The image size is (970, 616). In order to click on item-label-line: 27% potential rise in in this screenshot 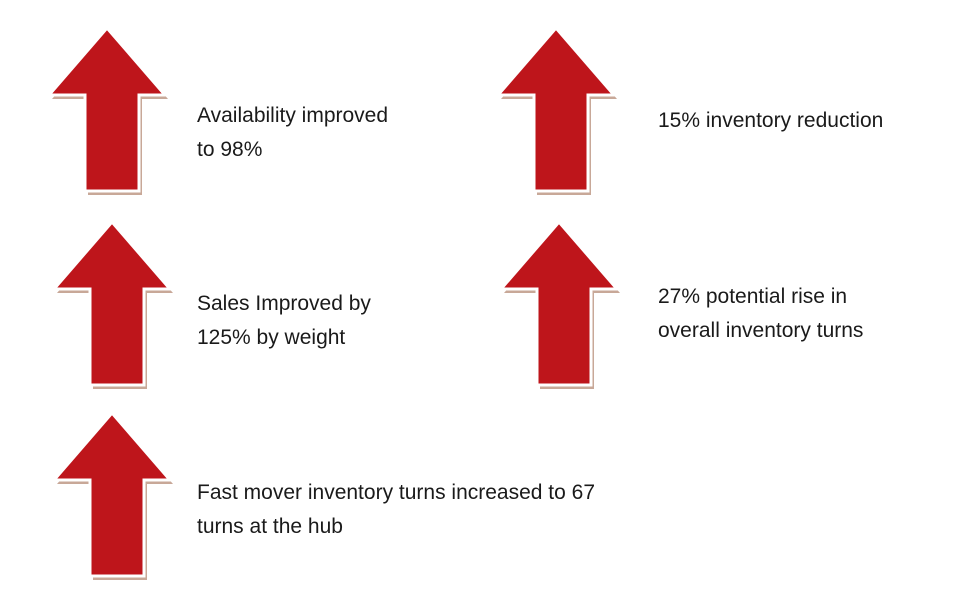, I will do `click(753, 296)`.